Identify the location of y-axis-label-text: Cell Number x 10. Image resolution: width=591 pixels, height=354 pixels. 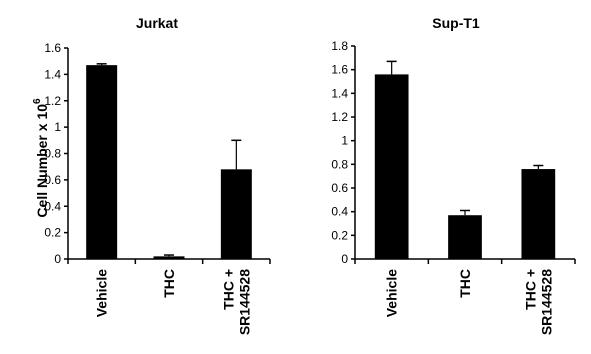
(42, 161).